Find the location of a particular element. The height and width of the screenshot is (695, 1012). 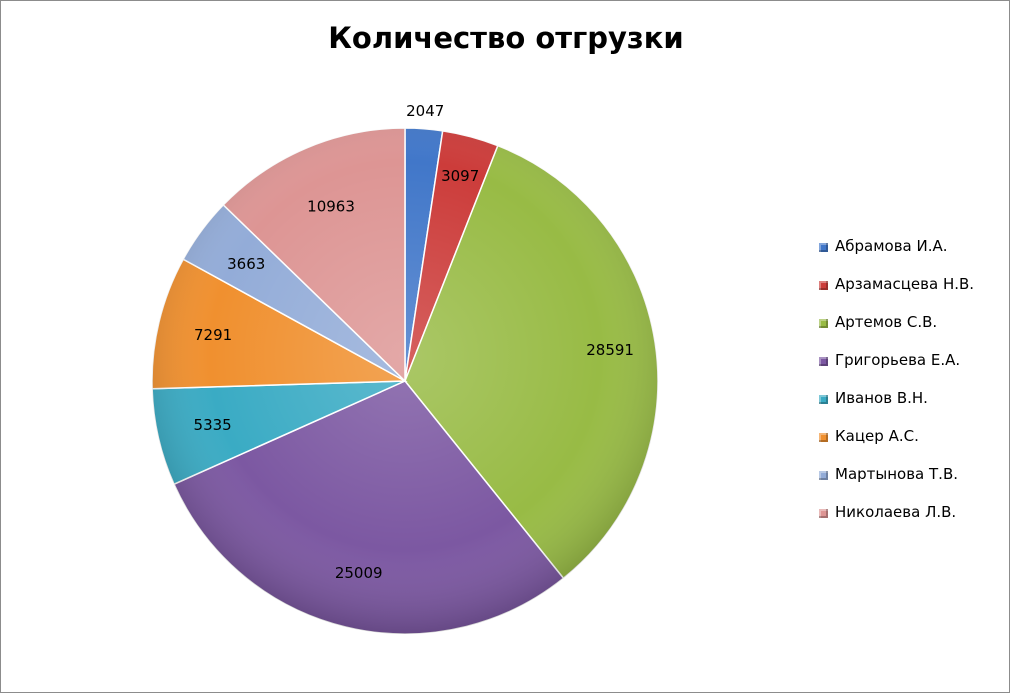

data-label-4: 25009 is located at coordinates (359, 573).